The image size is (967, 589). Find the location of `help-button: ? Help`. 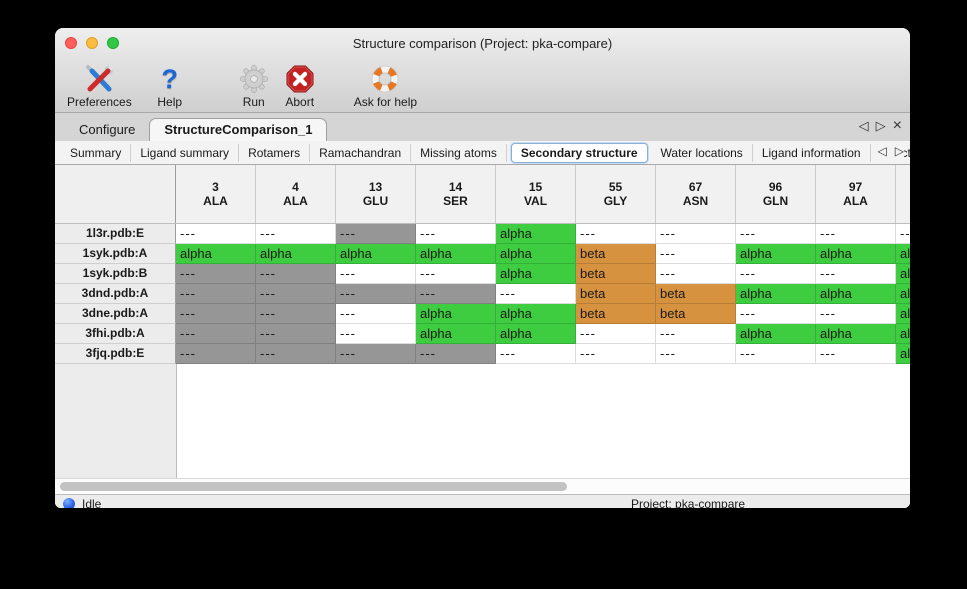

help-button: ? Help is located at coordinates (170, 86).